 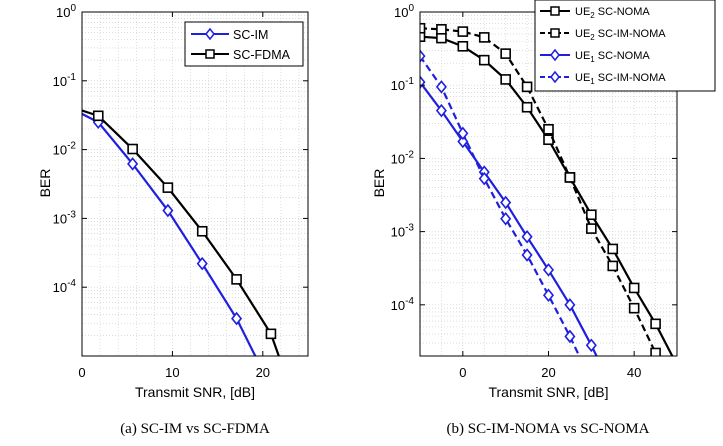 What do you see at coordinates (250, 35) in the screenshot?
I see `legend-label: SC-IM` at bounding box center [250, 35].